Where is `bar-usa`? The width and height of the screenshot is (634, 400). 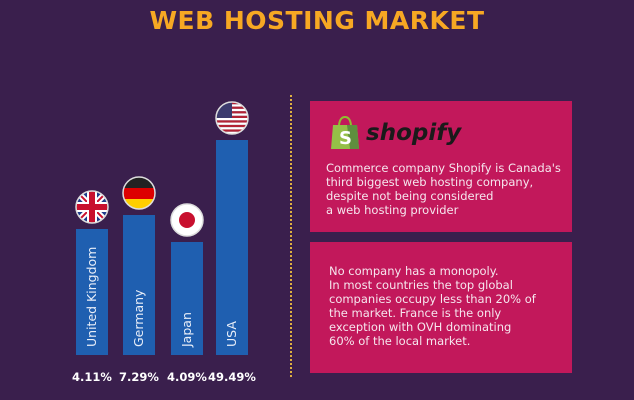
bar-usa is located at coordinates (232, 247).